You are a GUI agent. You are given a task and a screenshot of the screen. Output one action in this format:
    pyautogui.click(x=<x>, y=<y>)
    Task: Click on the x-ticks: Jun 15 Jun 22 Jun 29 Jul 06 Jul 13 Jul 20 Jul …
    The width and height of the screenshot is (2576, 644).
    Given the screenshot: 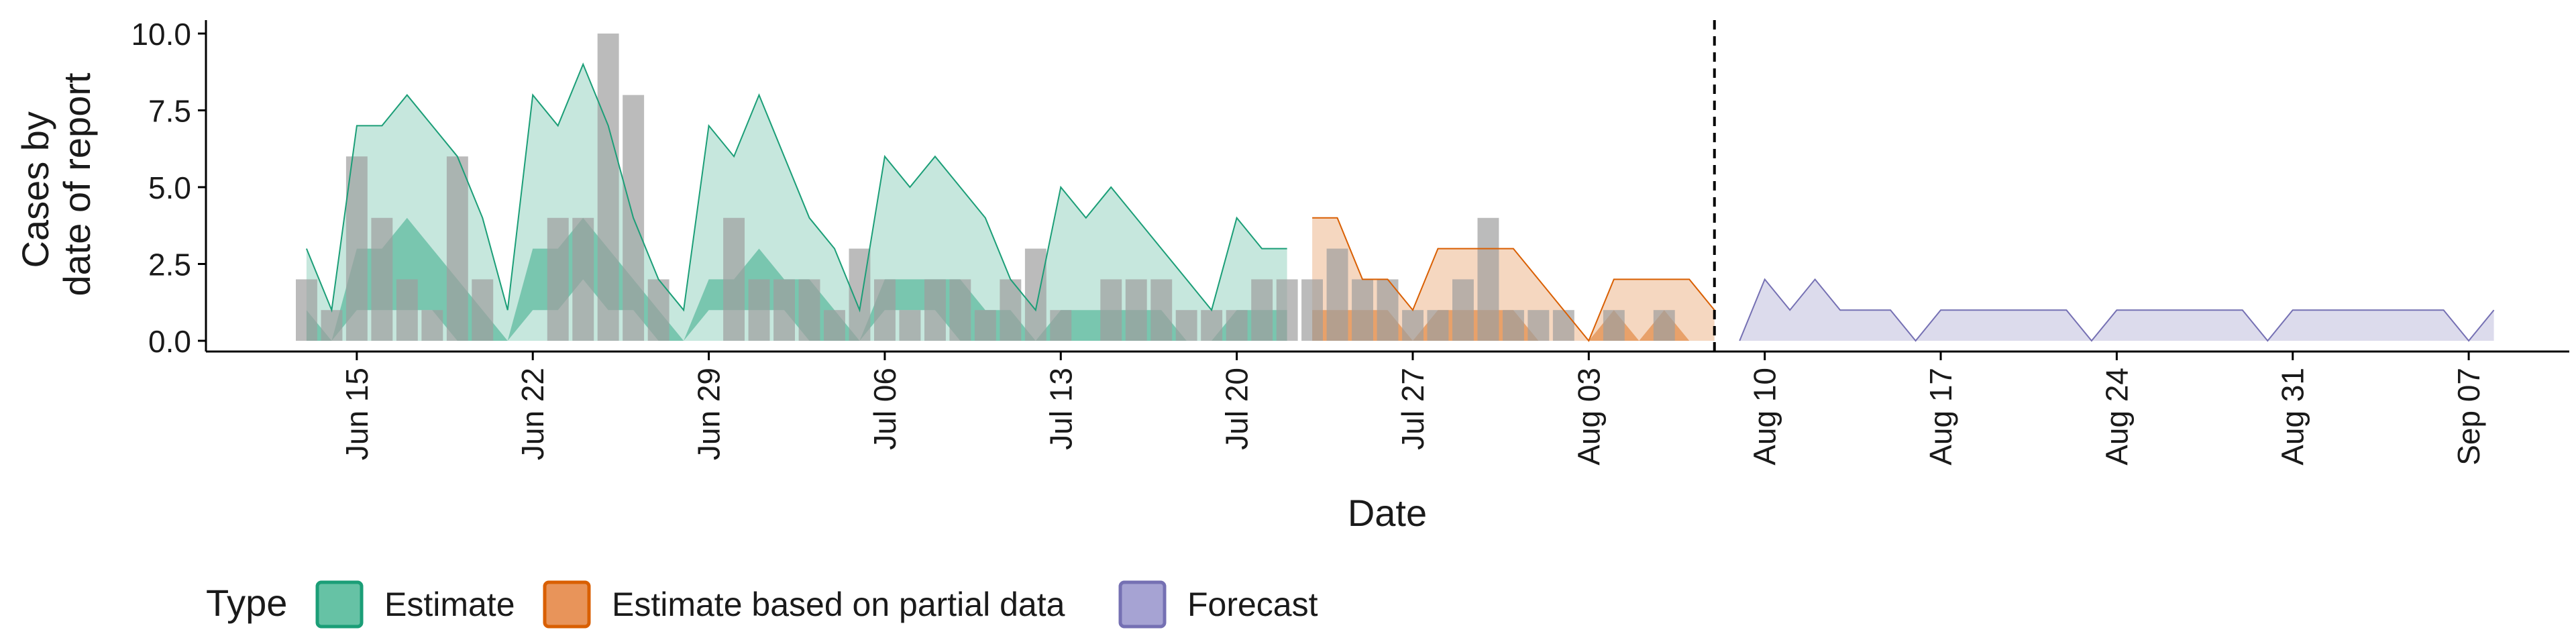 What is the action you would take?
    pyautogui.click(x=1412, y=409)
    